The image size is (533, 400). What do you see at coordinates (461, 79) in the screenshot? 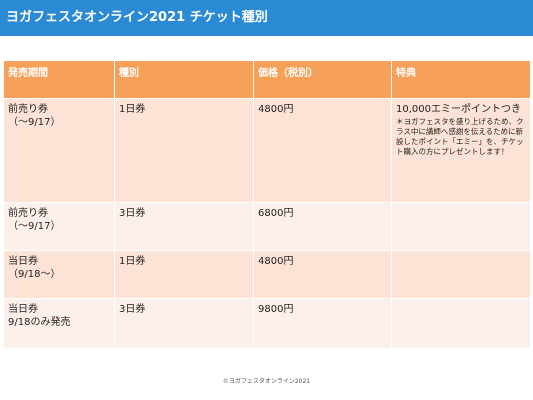
I see `column-header-bonus: 特典` at bounding box center [461, 79].